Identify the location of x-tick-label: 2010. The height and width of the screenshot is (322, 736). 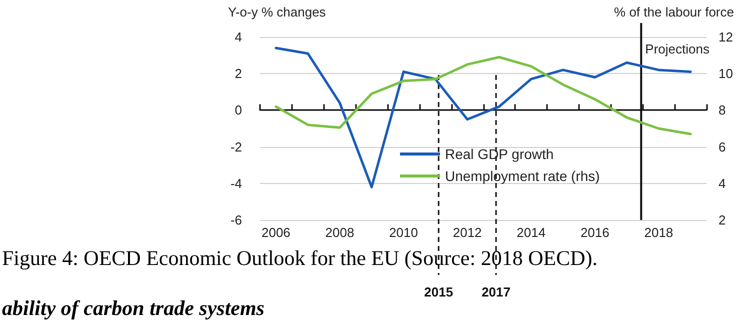
(403, 232).